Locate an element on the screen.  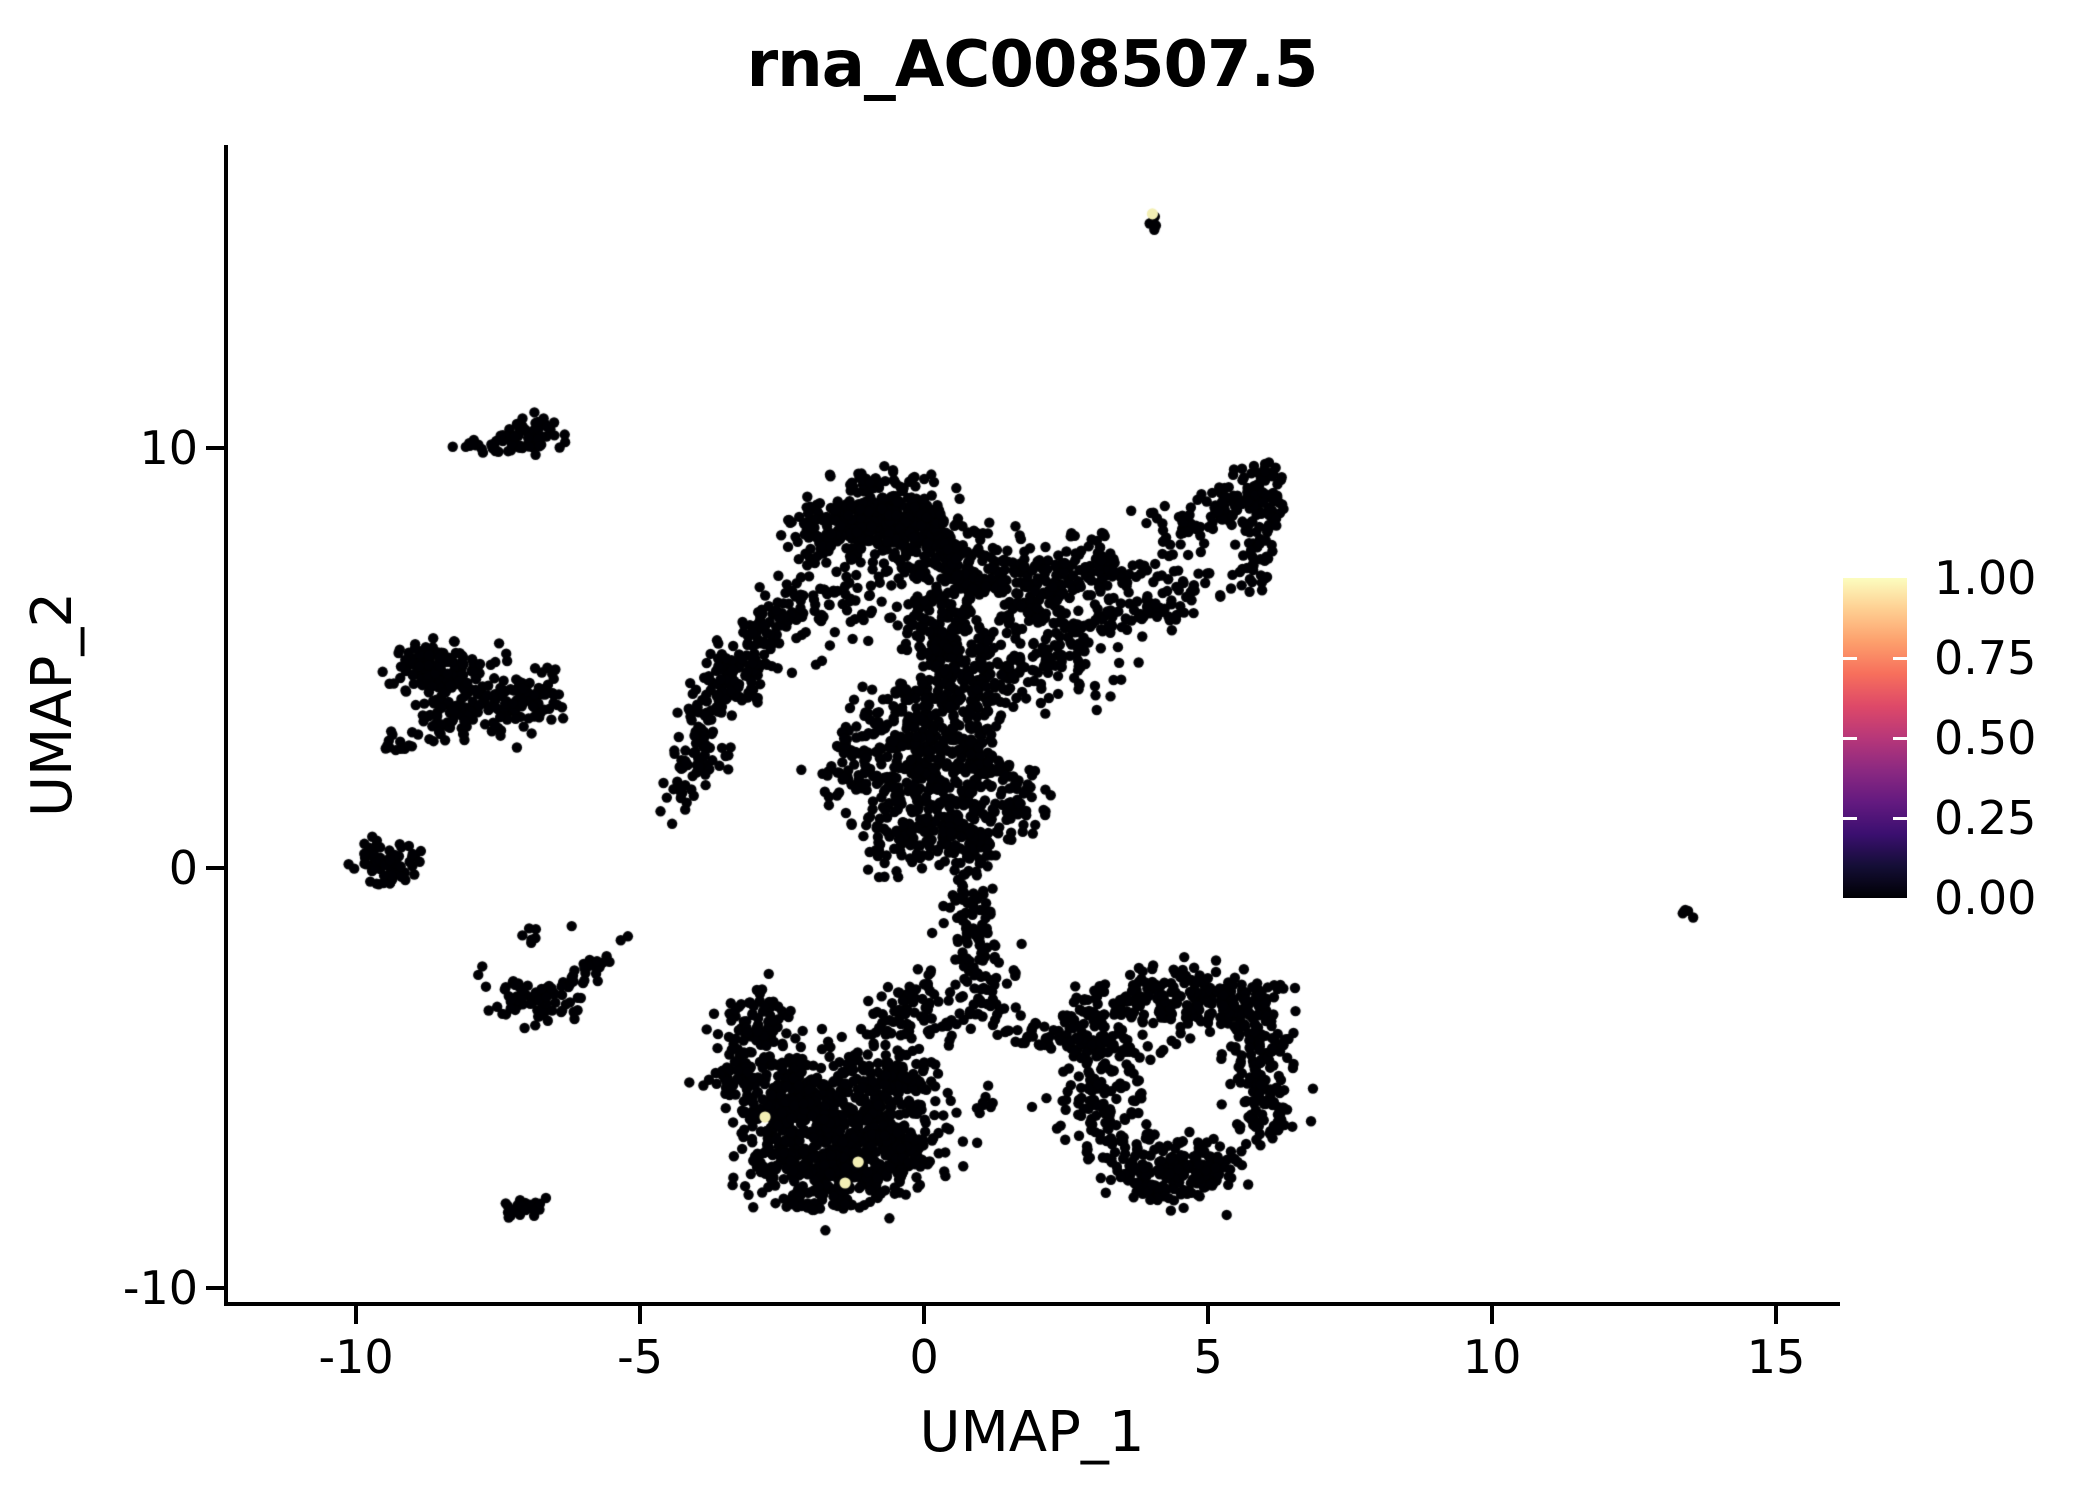
x-axis-line is located at coordinates (1032, 1304).